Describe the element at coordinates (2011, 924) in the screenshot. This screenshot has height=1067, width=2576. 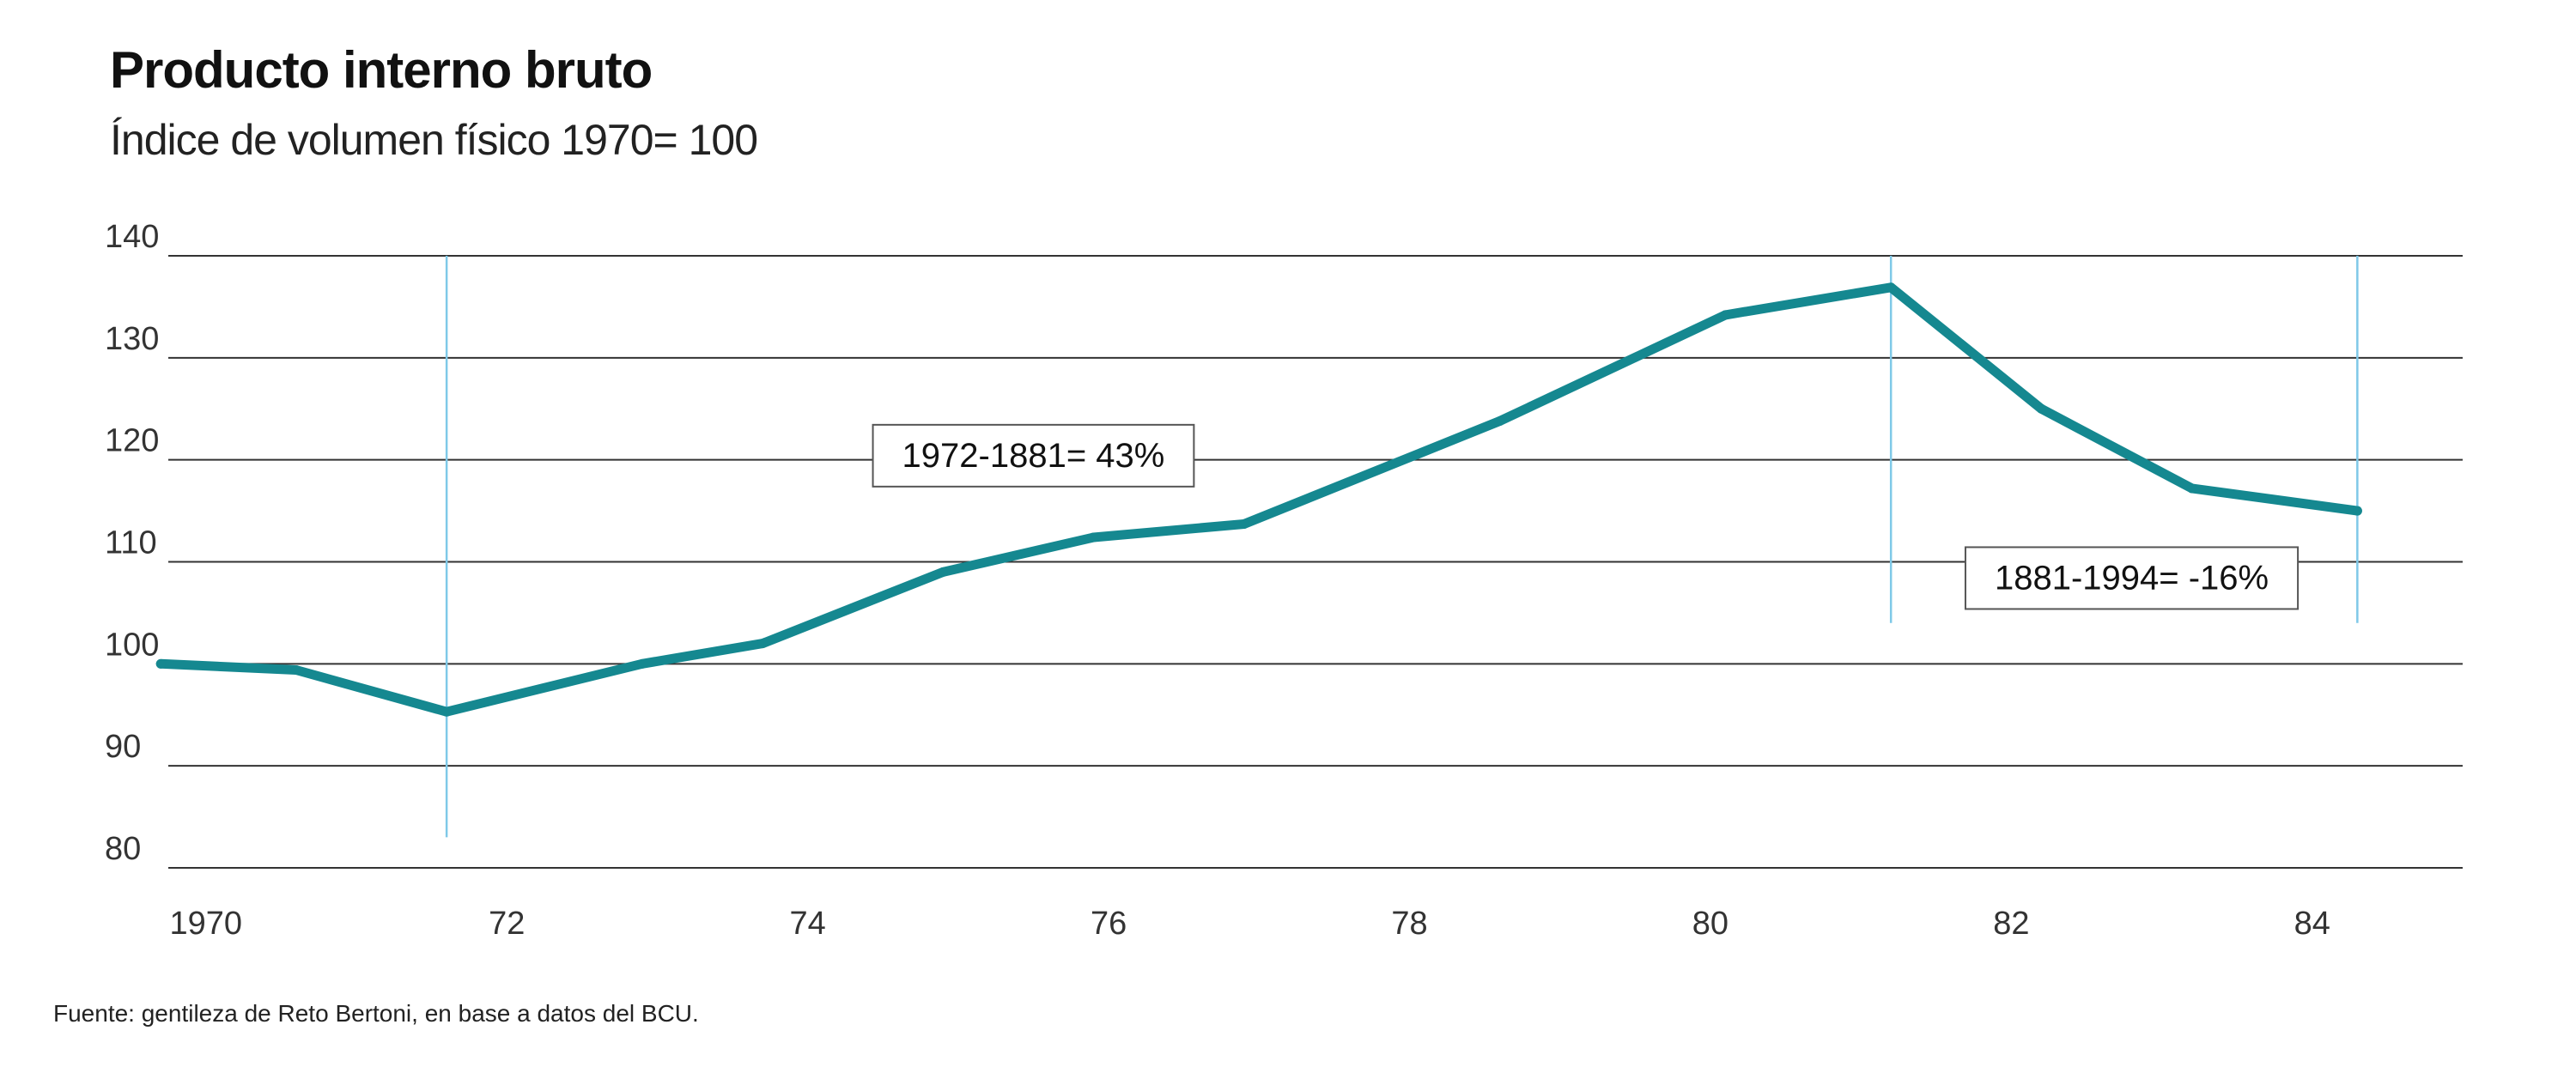
I see `x-tick-label: 82` at that location.